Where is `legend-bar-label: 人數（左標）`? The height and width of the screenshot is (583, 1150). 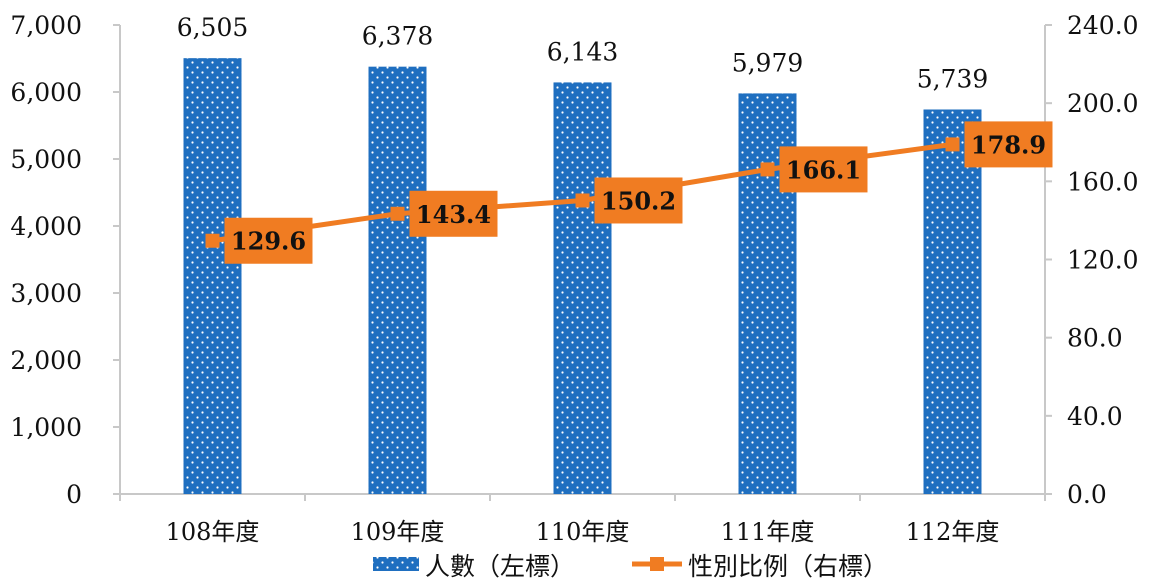
legend-bar-label: 人數（左標） is located at coordinates (500, 566).